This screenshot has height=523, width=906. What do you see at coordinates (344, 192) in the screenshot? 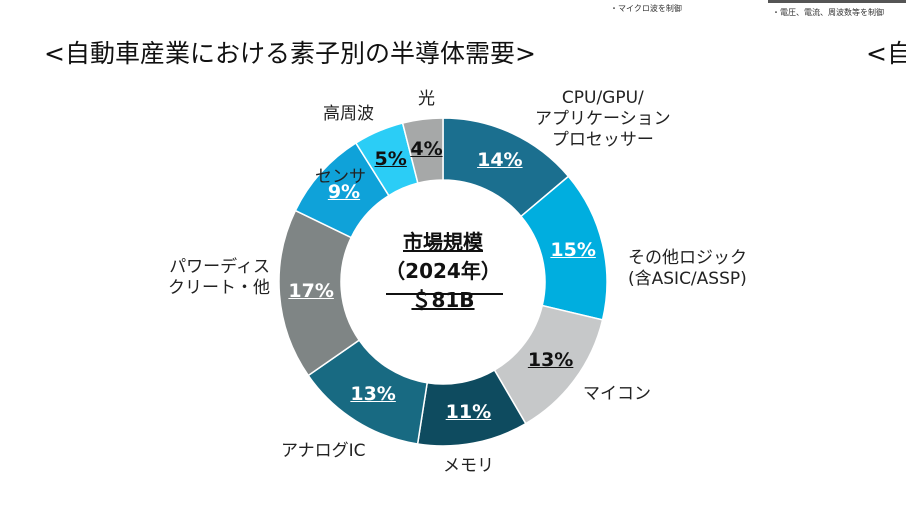
I see `slice-value-label: 9%` at bounding box center [344, 192].